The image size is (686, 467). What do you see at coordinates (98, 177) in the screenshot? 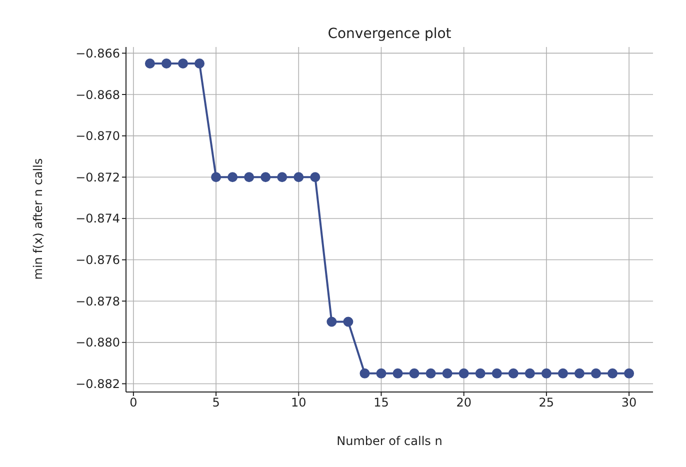
I see `y-tick-label: −0.872` at bounding box center [98, 177].